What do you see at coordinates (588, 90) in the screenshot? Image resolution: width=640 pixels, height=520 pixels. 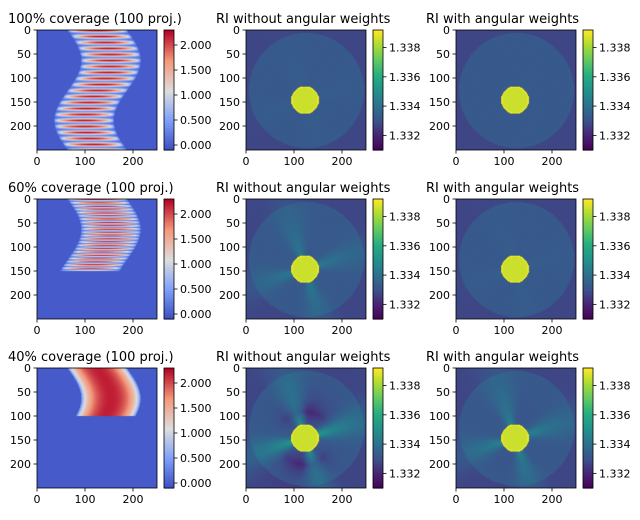 I see `colorbar-frame` at bounding box center [588, 90].